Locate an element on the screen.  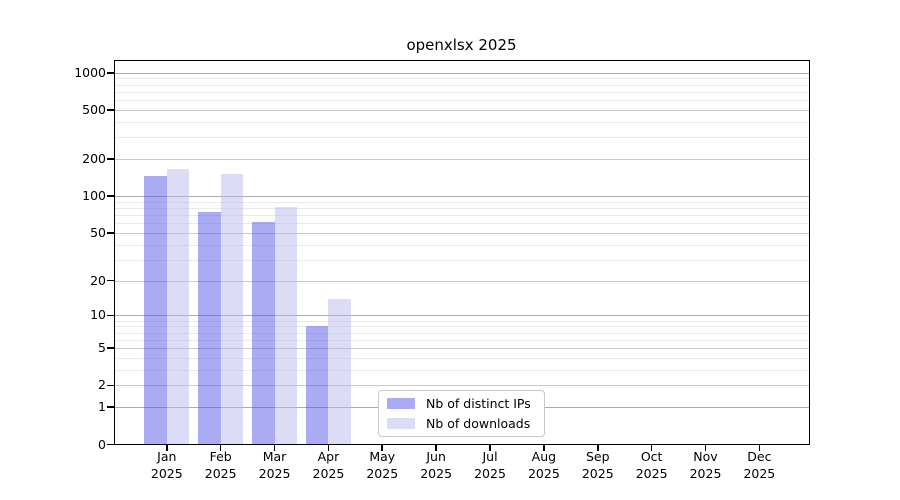
x-tick-label-nov: Nov 2025 is located at coordinates (705, 465).